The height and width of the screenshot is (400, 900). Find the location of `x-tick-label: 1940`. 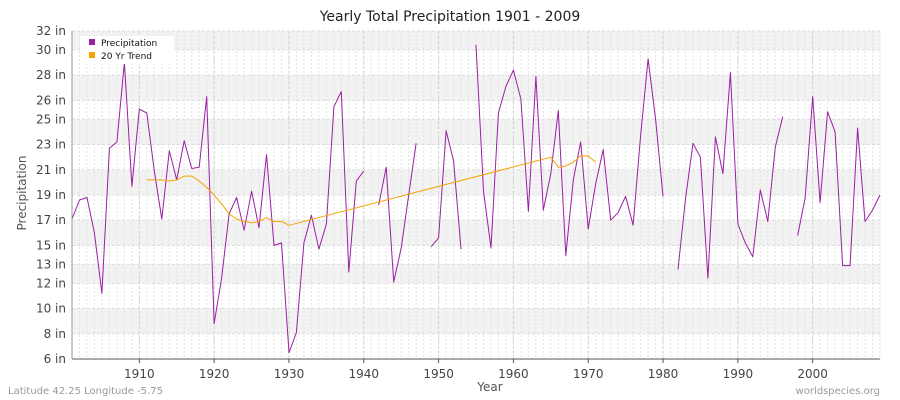

x-tick-label: 1940 is located at coordinates (364, 374).